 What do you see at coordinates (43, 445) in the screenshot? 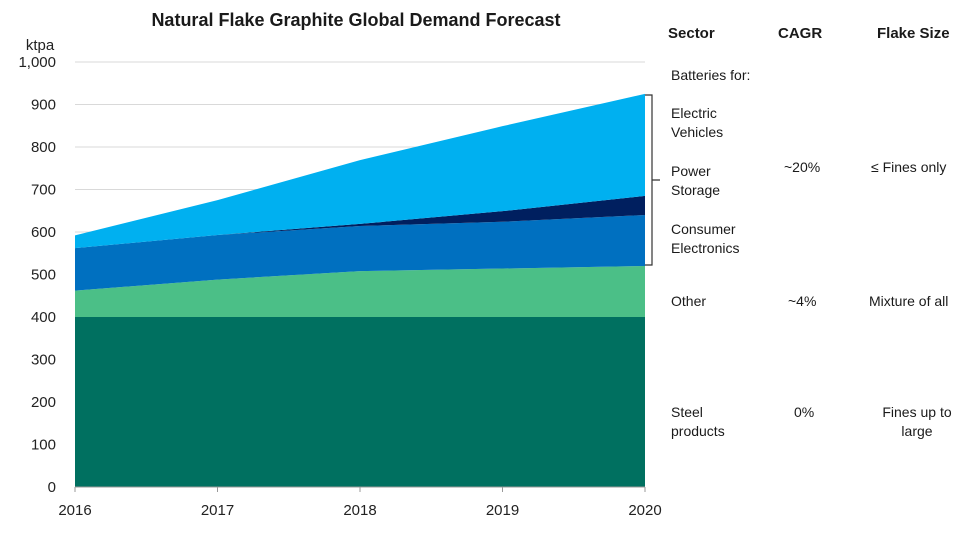
I see `y-tick-label: 100` at bounding box center [43, 445].